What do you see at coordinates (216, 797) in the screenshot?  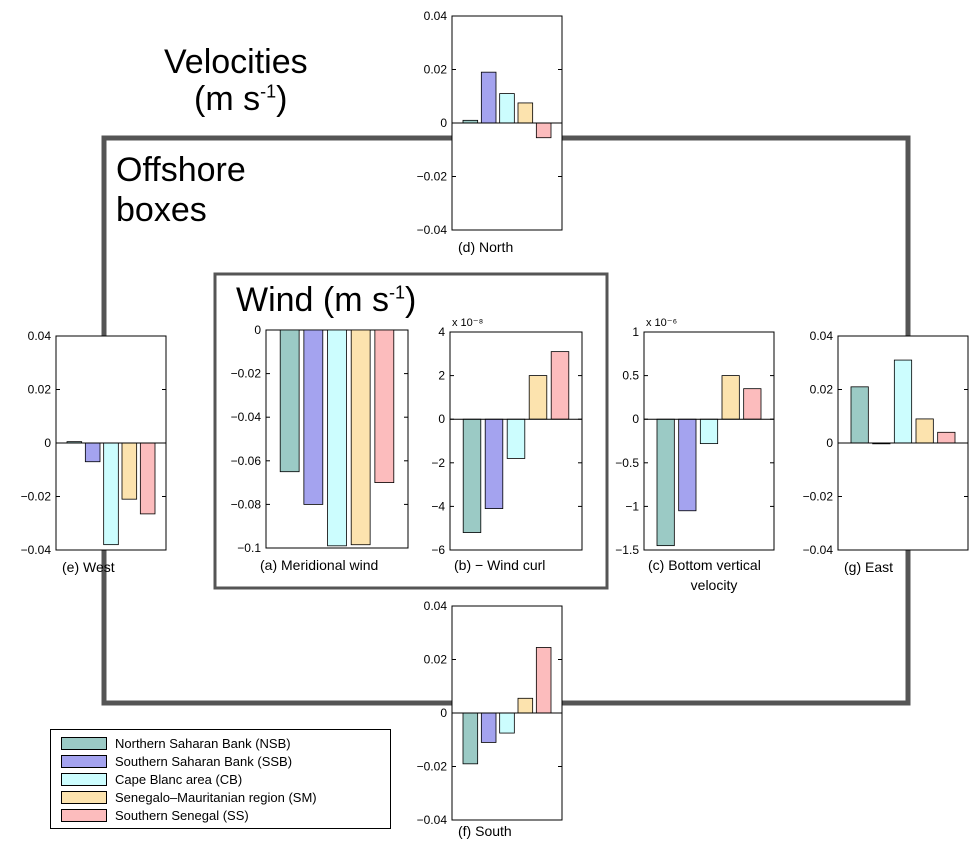 I see `legend-label-sm: Senegalo–Mauritanian region (SM)` at bounding box center [216, 797].